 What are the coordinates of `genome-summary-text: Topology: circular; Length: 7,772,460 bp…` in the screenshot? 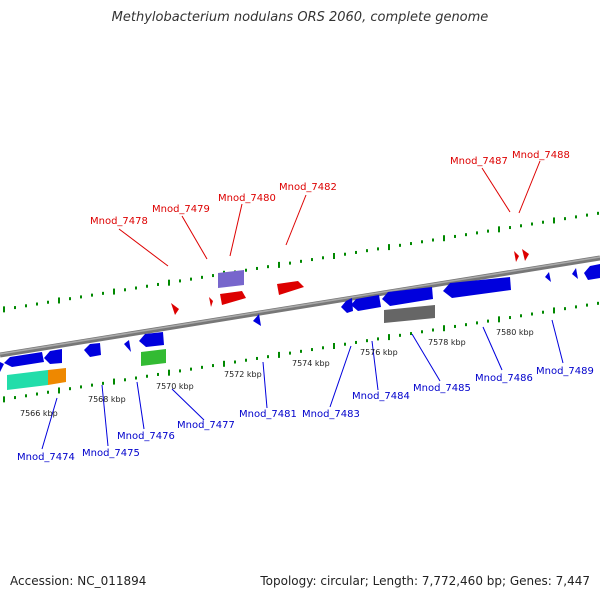 It's located at (425, 581).